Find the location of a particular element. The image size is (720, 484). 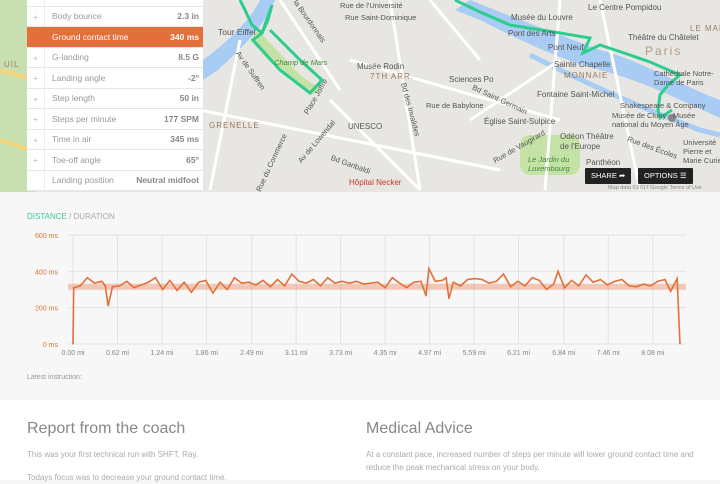

map-label: MONNAIE is located at coordinates (586, 75).